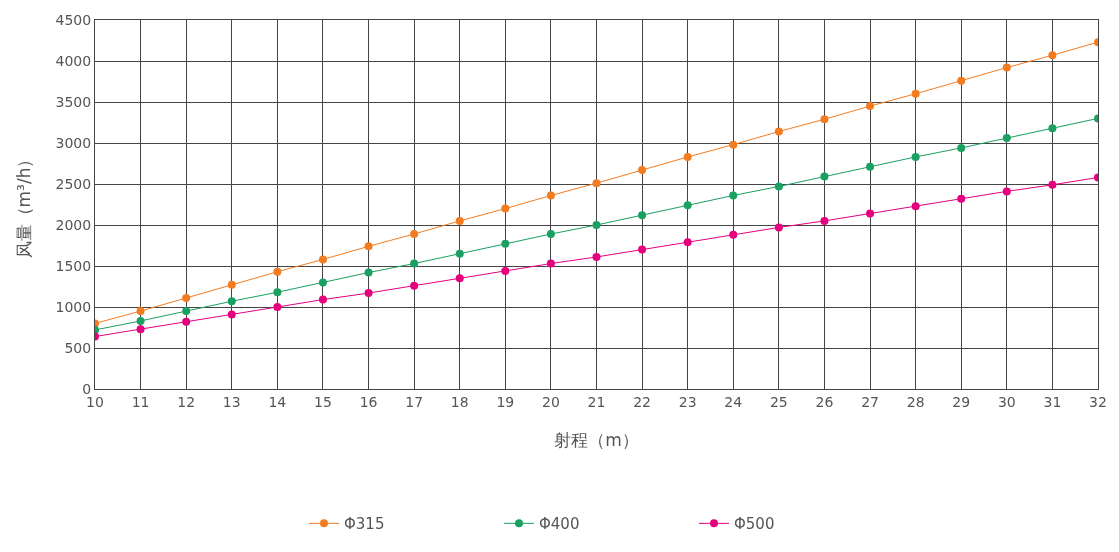 This screenshot has height=552, width=1119. What do you see at coordinates (73, 224) in the screenshot?
I see `y-tick-label: 2000` at bounding box center [73, 224].